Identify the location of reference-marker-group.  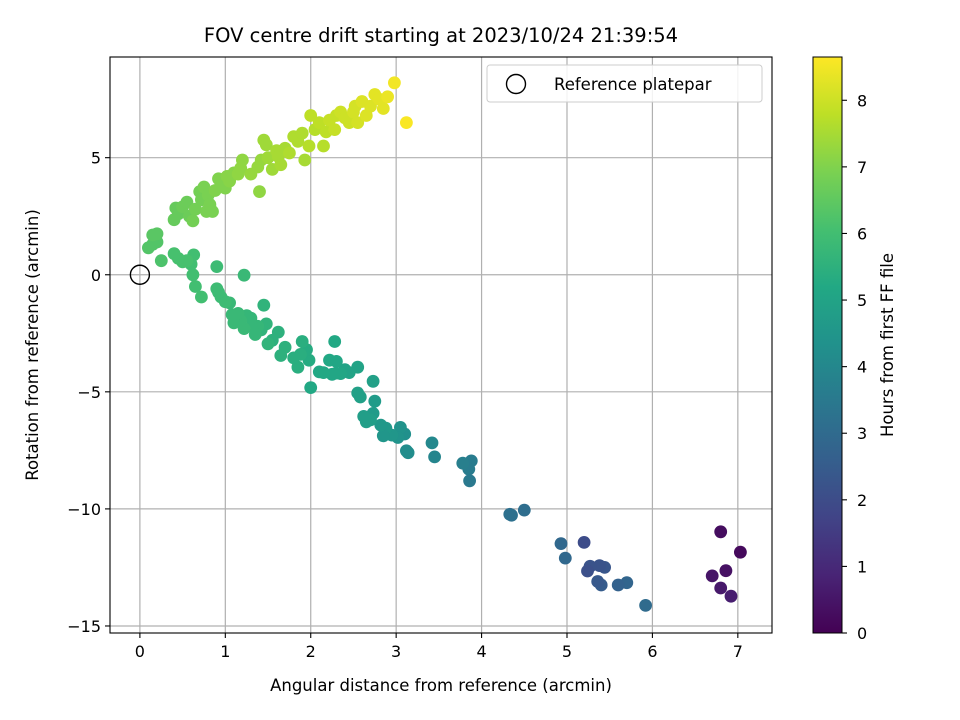
(140, 274).